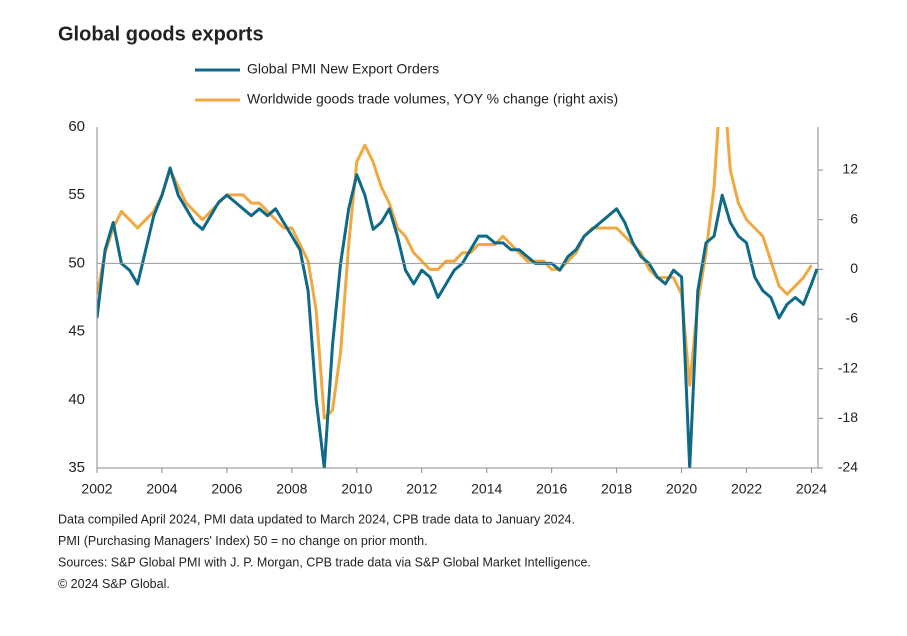 The height and width of the screenshot is (636, 907). Describe the element at coordinates (226, 489) in the screenshot. I see `x-tick-label: 2006` at that location.